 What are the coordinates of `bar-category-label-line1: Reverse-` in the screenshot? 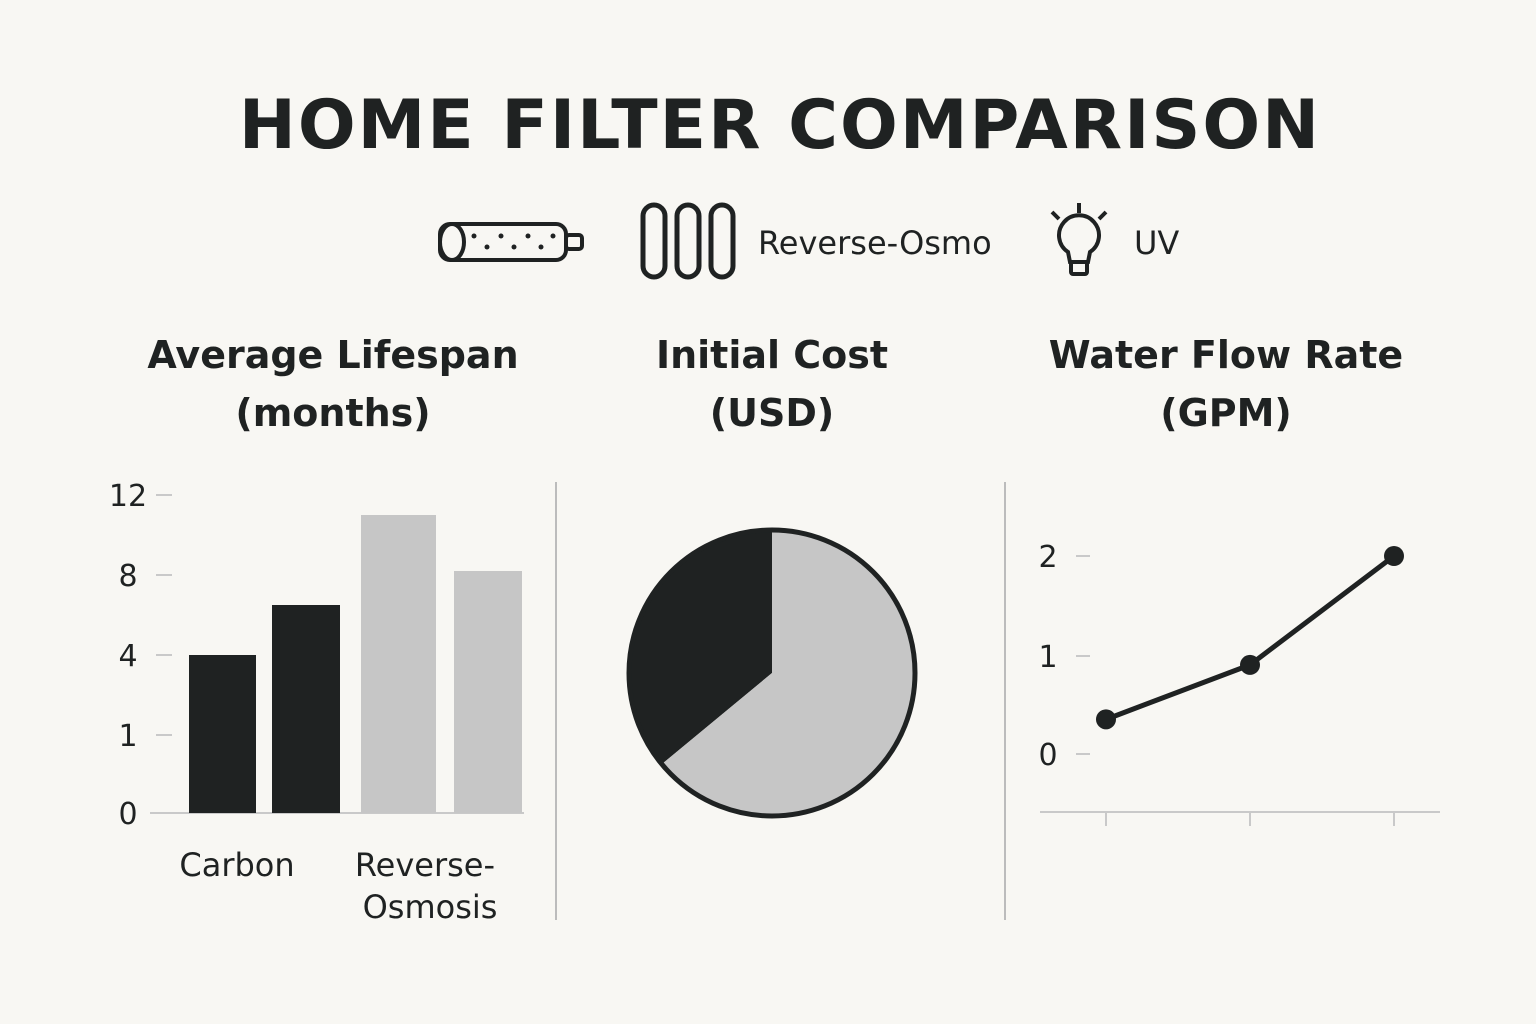 It's located at (425, 865).